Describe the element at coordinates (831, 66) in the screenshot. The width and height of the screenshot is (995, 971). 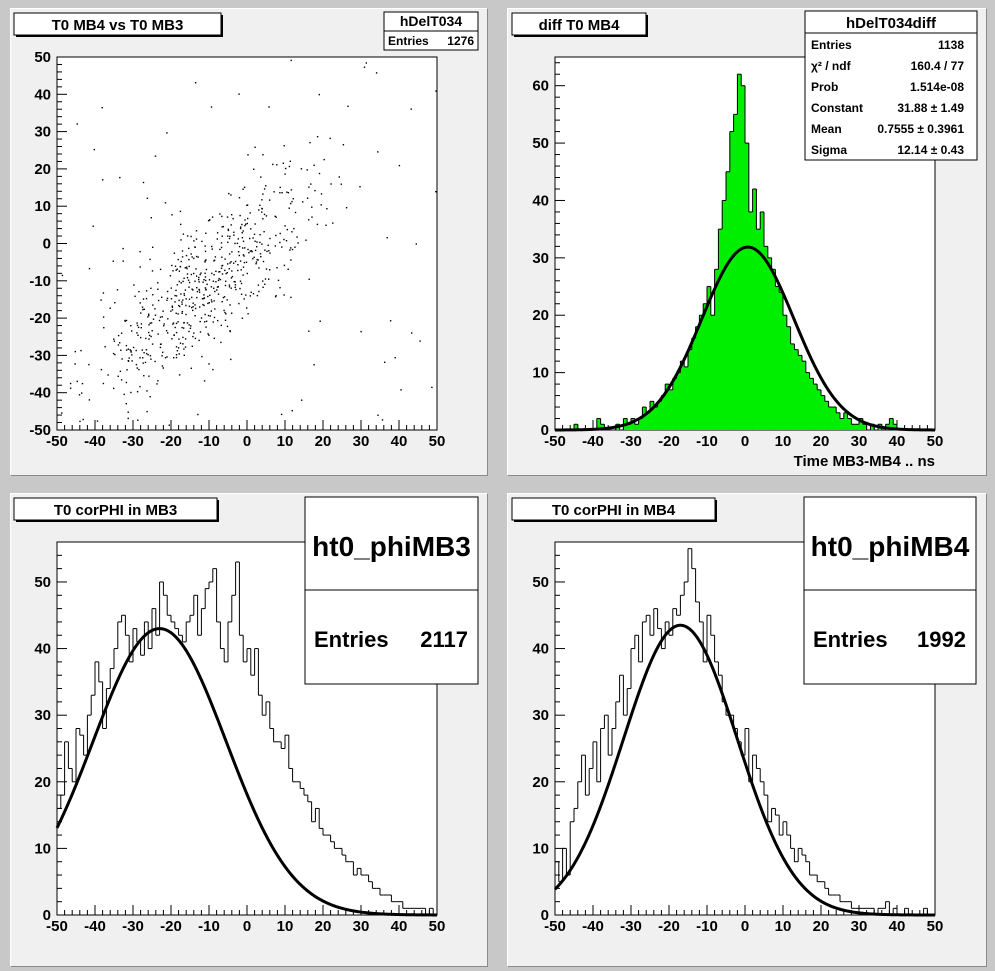
I see `stats-label: χ² / ndf` at that location.